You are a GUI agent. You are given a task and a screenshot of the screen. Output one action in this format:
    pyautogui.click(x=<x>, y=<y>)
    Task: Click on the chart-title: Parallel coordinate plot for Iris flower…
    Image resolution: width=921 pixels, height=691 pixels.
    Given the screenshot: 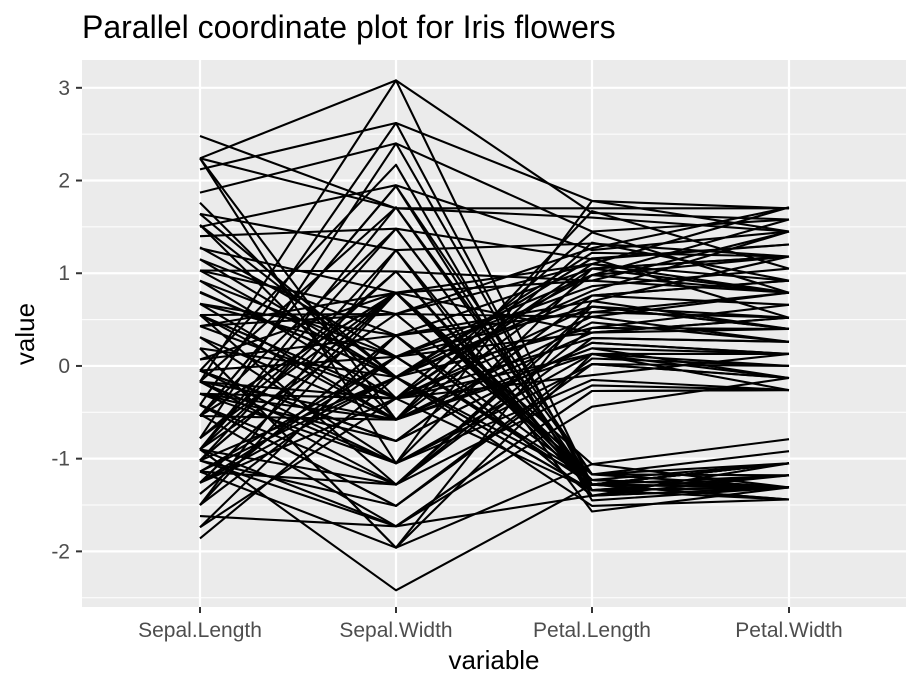 What is the action you would take?
    pyautogui.click(x=349, y=27)
    